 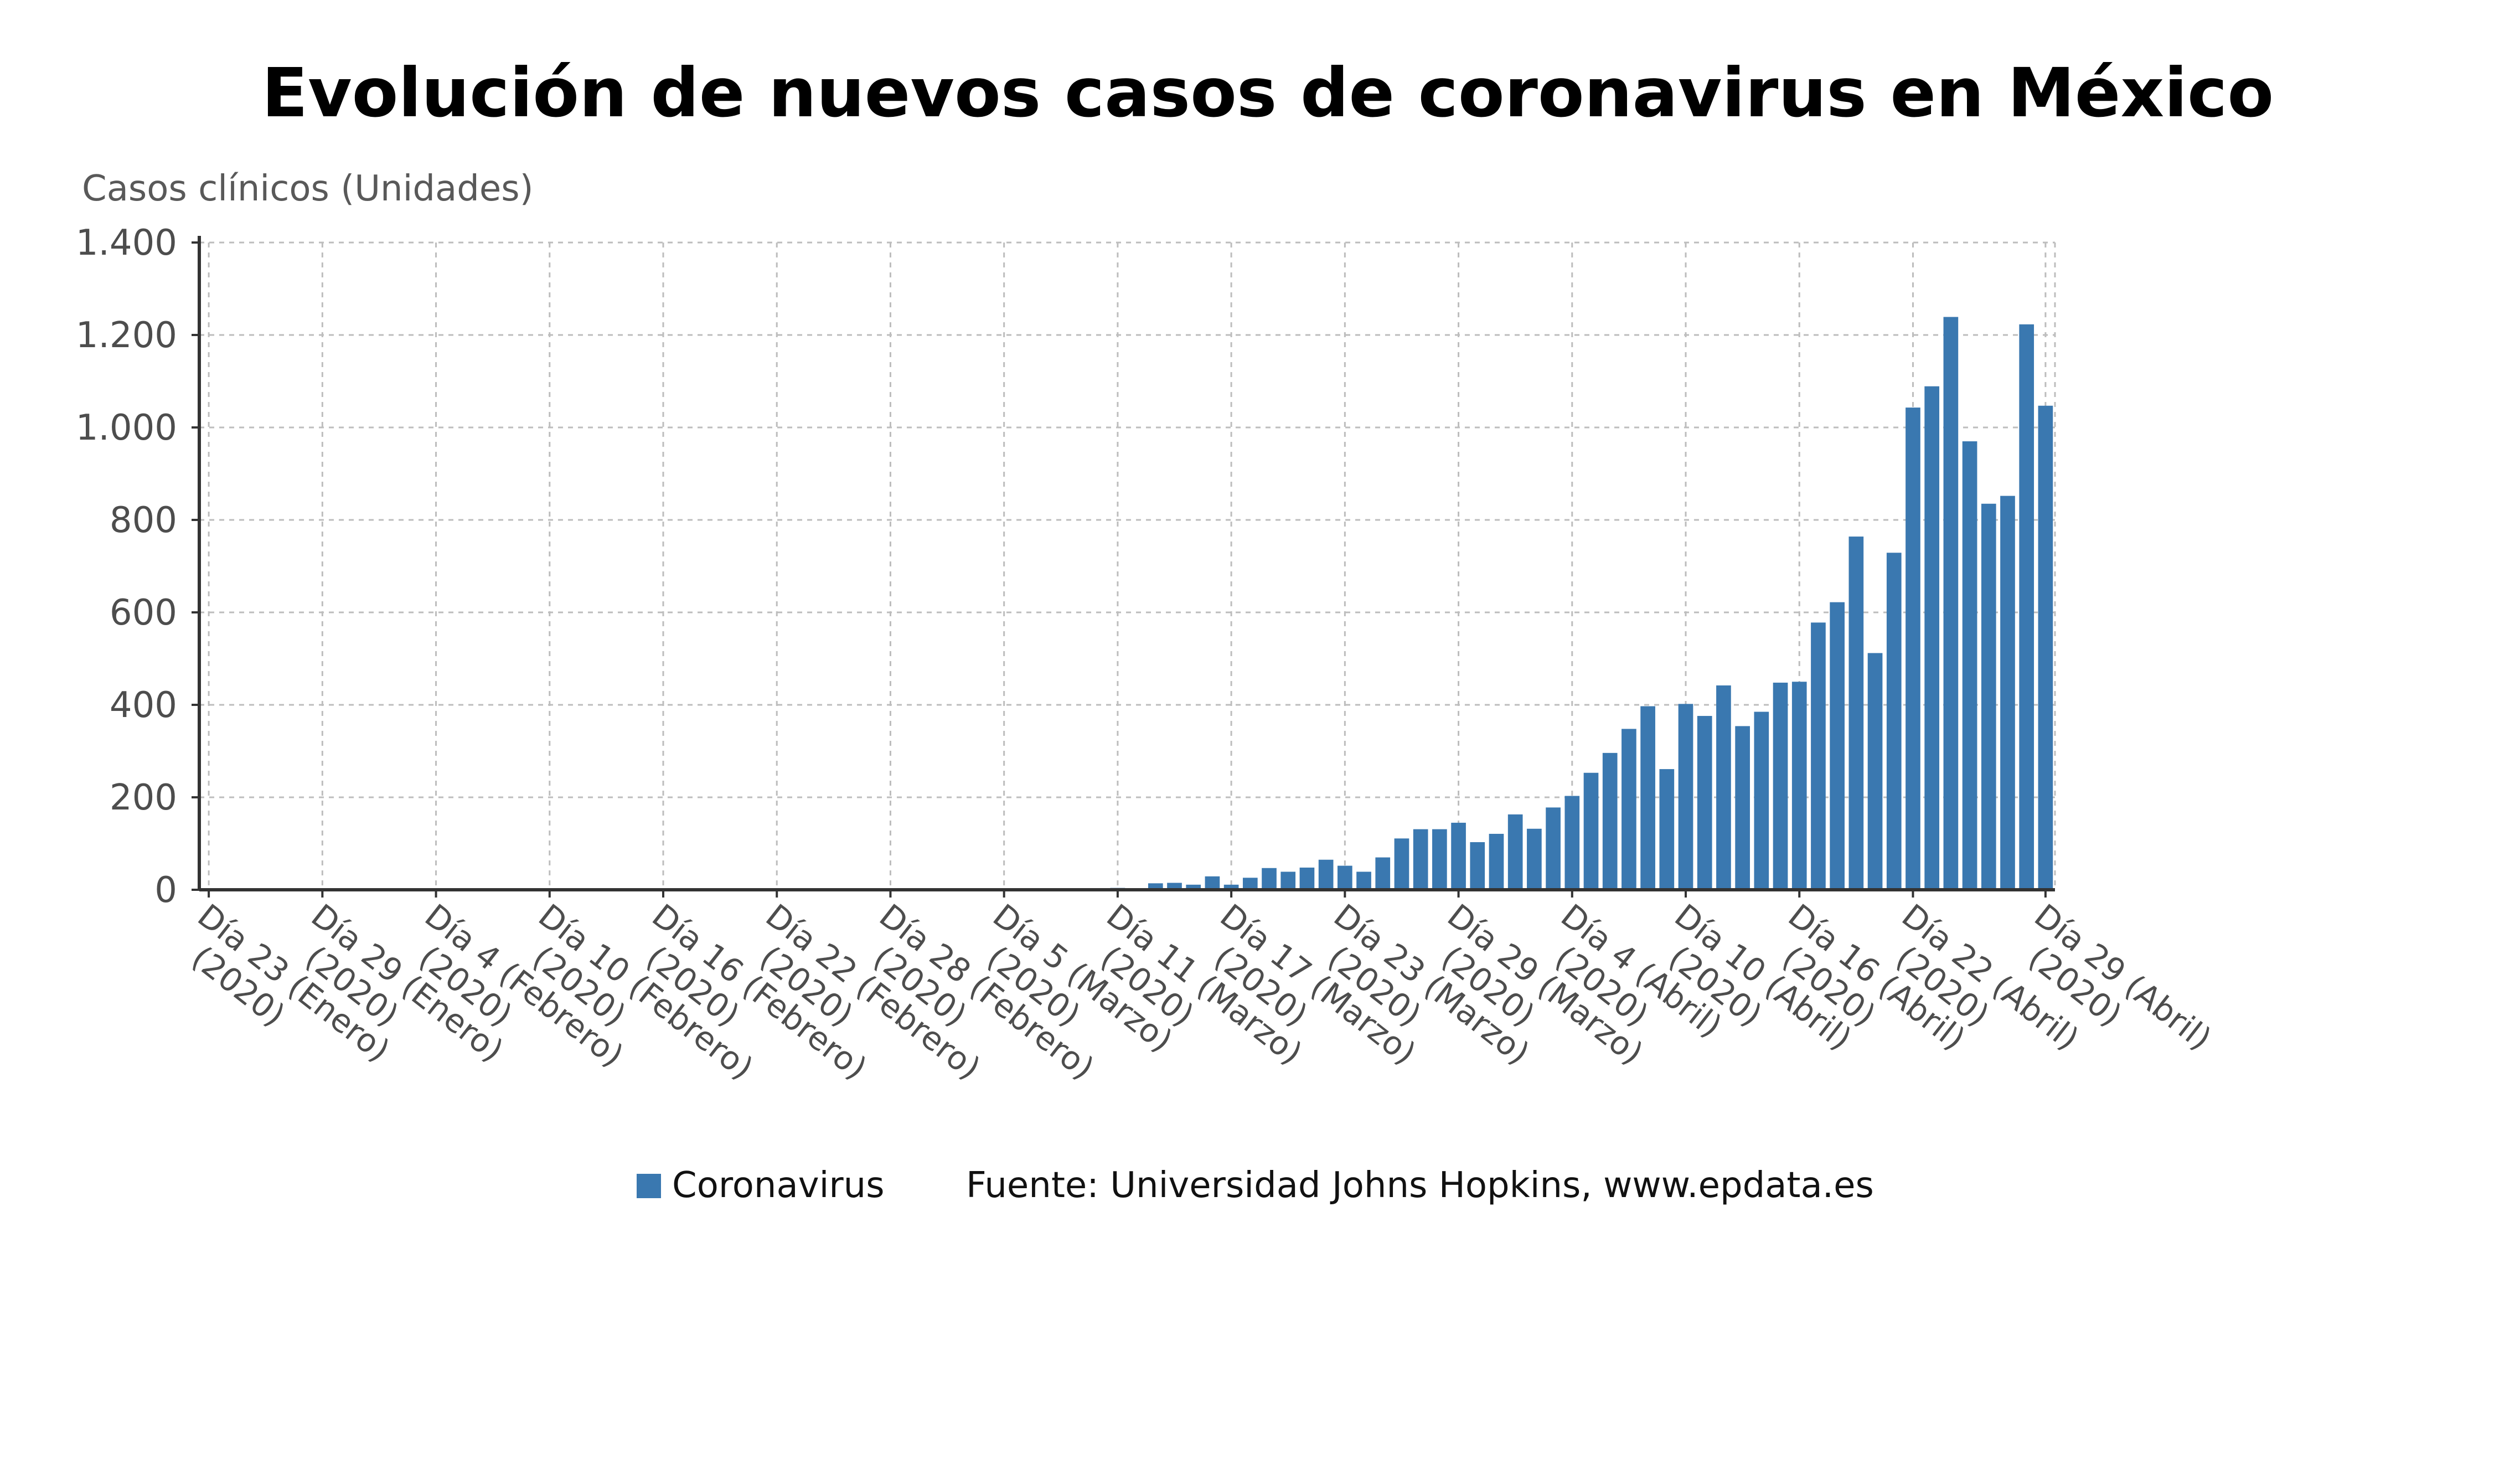 I want to click on legend-swatch, so click(x=649, y=1186).